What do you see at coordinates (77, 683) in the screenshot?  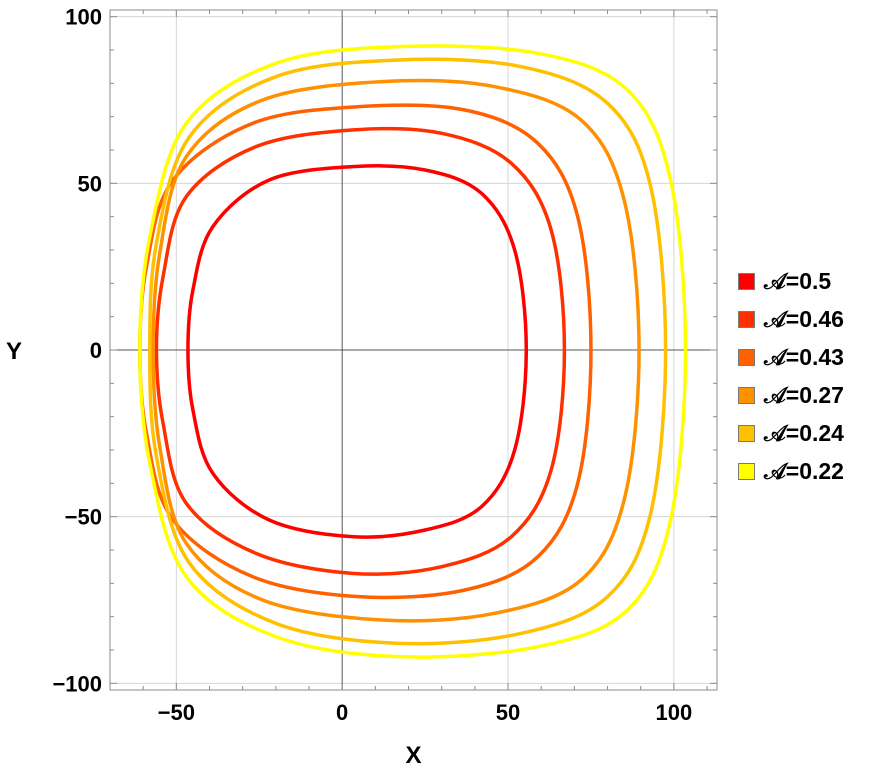 I see `y-tick-label: −100` at bounding box center [77, 683].